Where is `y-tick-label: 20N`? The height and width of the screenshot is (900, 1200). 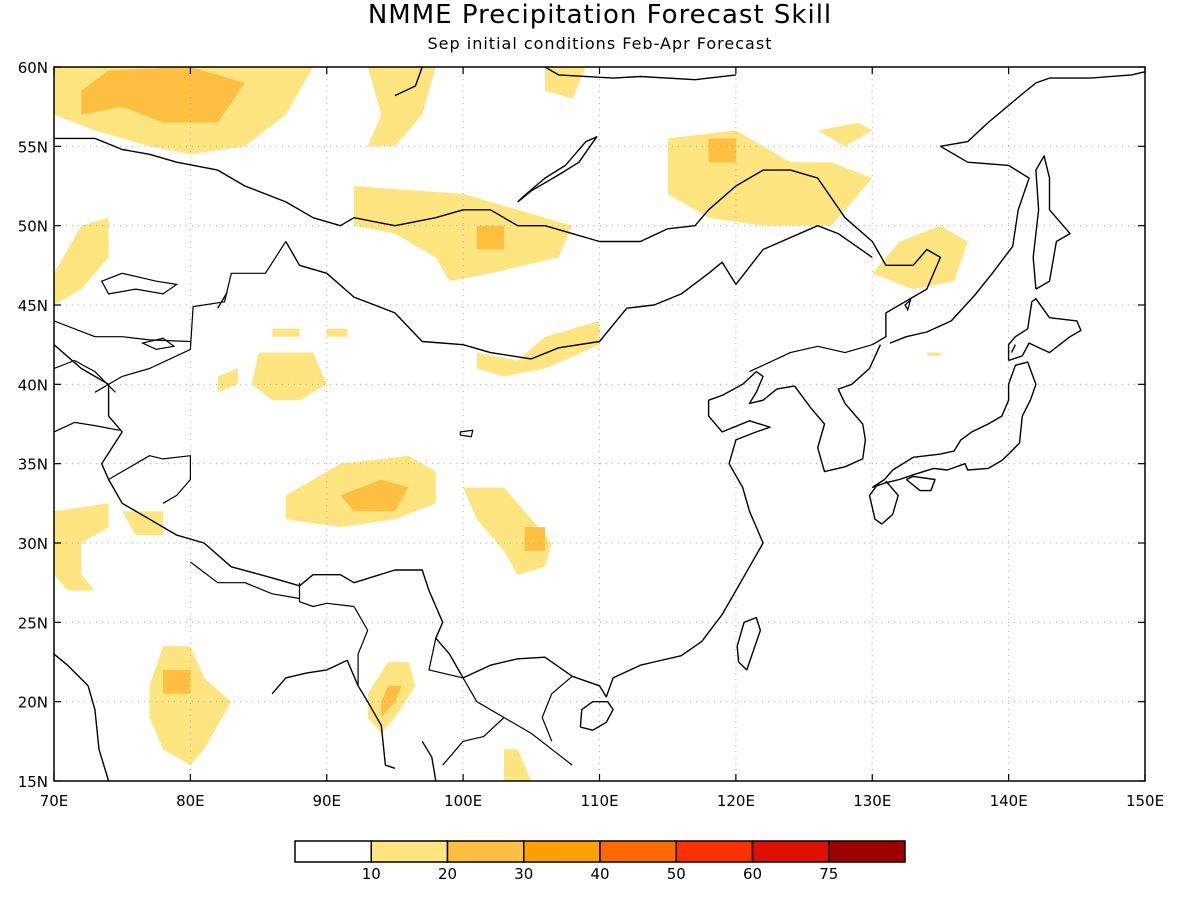 y-tick-label: 20N is located at coordinates (33, 703).